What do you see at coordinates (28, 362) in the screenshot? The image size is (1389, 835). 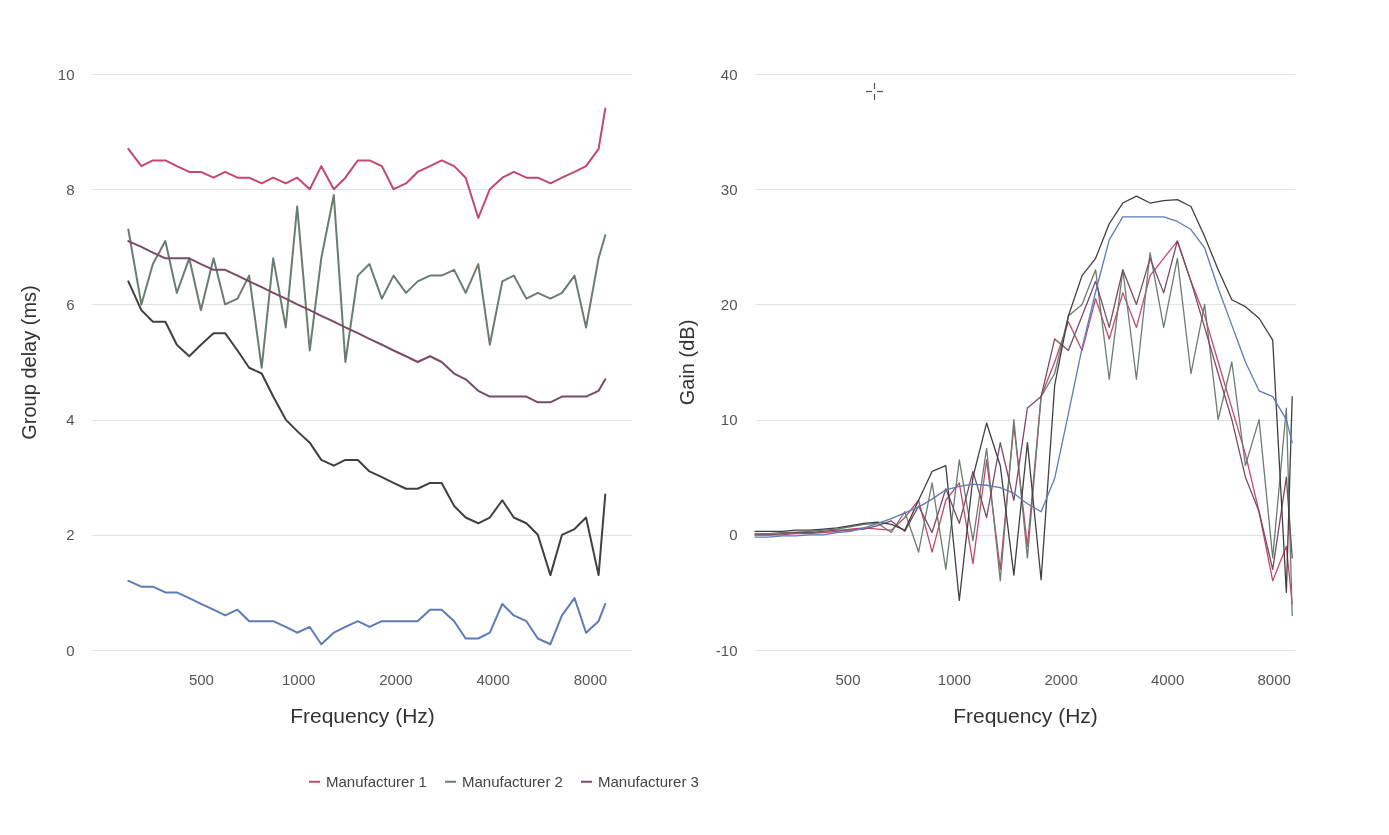 I see `y-axis-title: Group delay (ms)` at bounding box center [28, 362].